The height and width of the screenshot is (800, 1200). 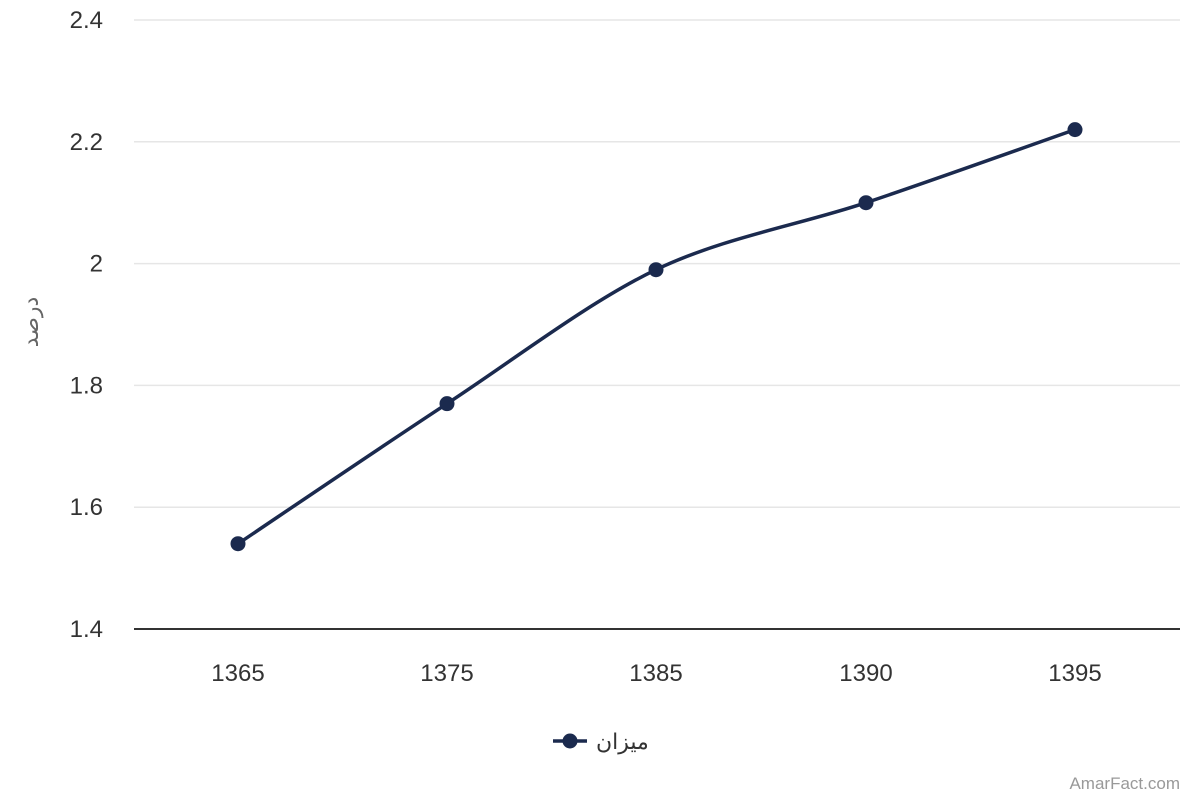 I want to click on x-tick-label: 1385, so click(x=655, y=673).